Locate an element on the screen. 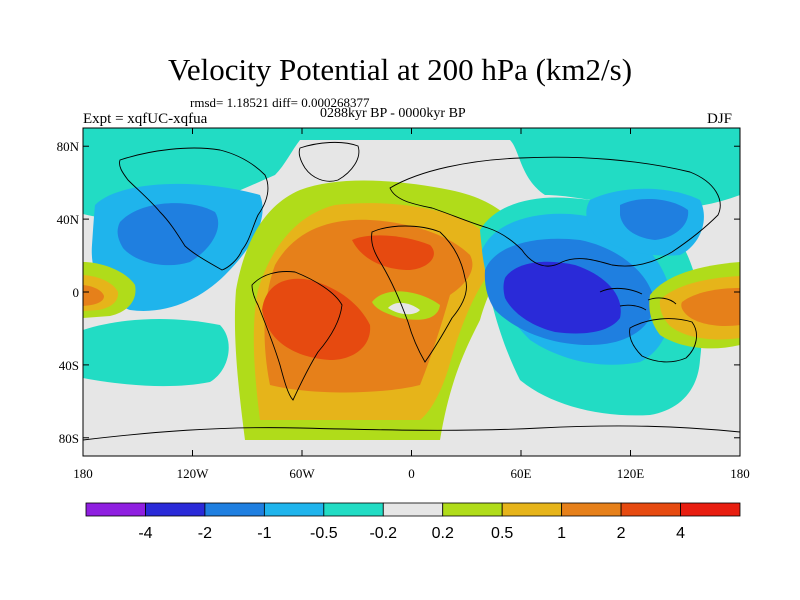 The height and width of the screenshot is (600, 800). contour-north-cyan is located at coordinates (411, 174).